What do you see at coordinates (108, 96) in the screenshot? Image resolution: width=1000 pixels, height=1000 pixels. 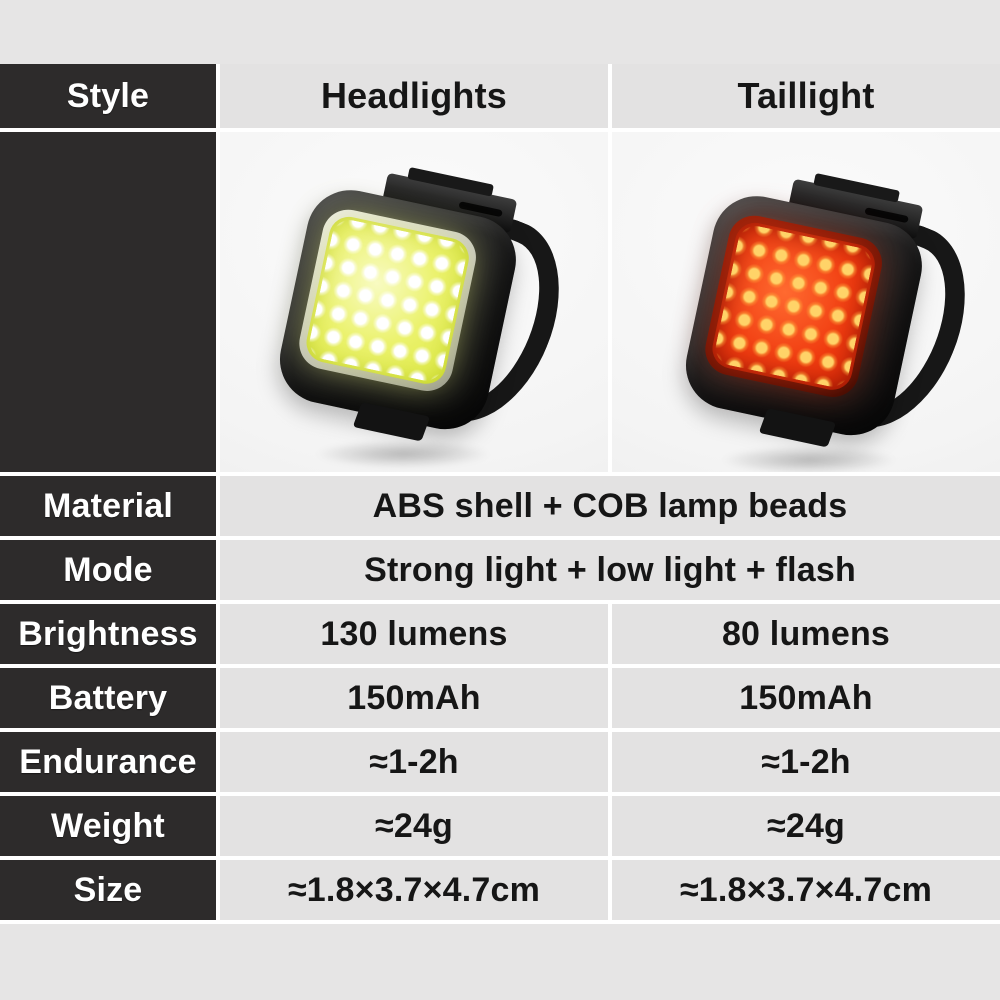 I see `header-style-cell: Style` at bounding box center [108, 96].